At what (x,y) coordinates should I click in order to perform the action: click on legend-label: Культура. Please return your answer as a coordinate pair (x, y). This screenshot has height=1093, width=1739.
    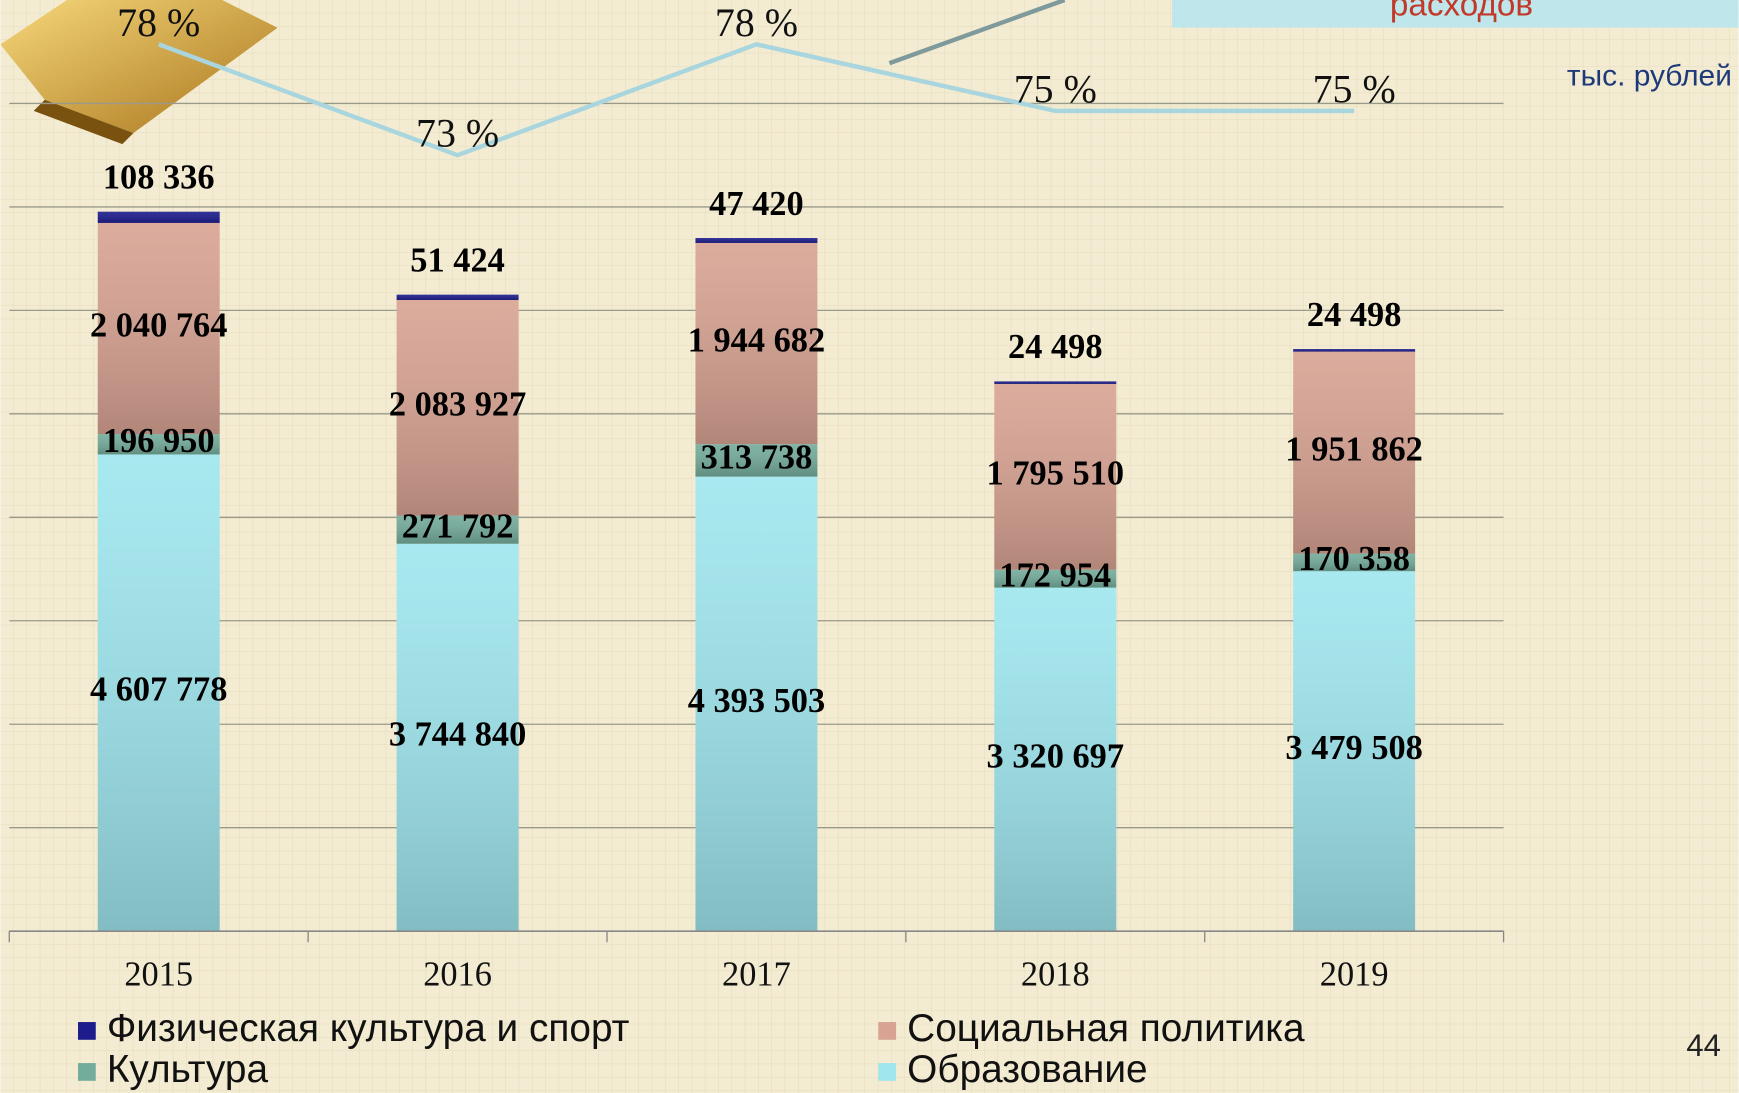
    Looking at the image, I should click on (188, 1069).